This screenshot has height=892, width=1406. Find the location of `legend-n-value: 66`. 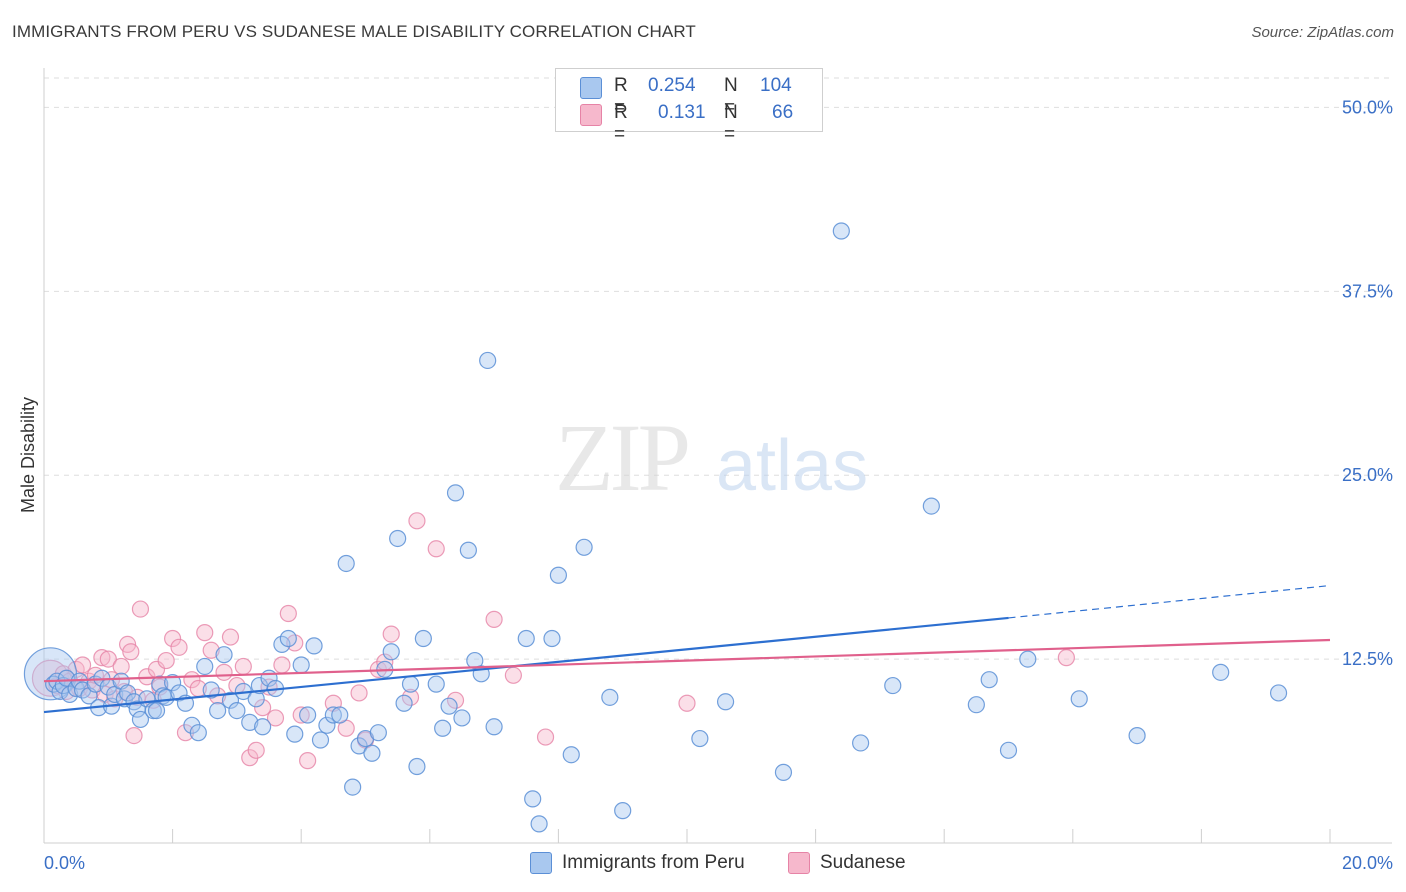

legend-n-value: 66 is located at coordinates (783, 112).